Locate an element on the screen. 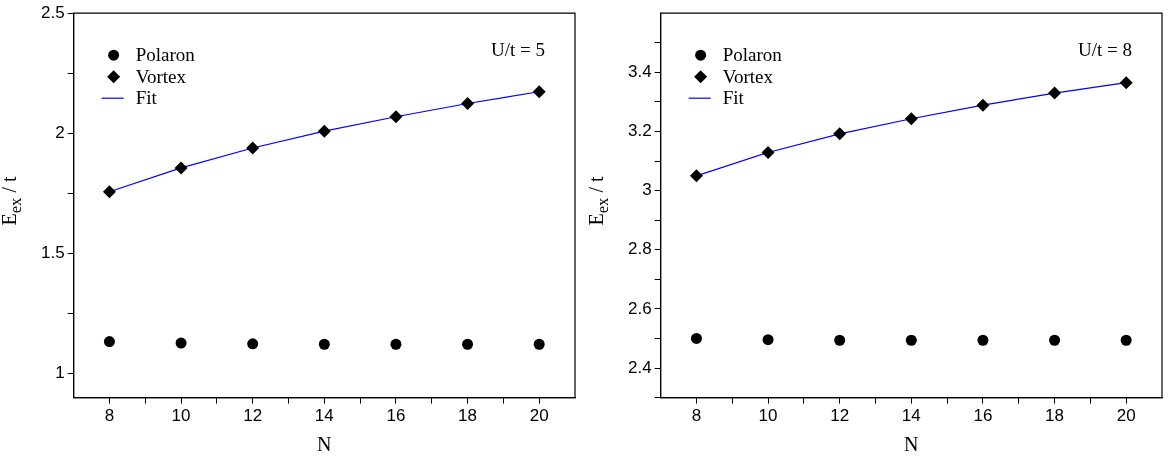  y-tick-label: 2.5 is located at coordinates (52, 12).